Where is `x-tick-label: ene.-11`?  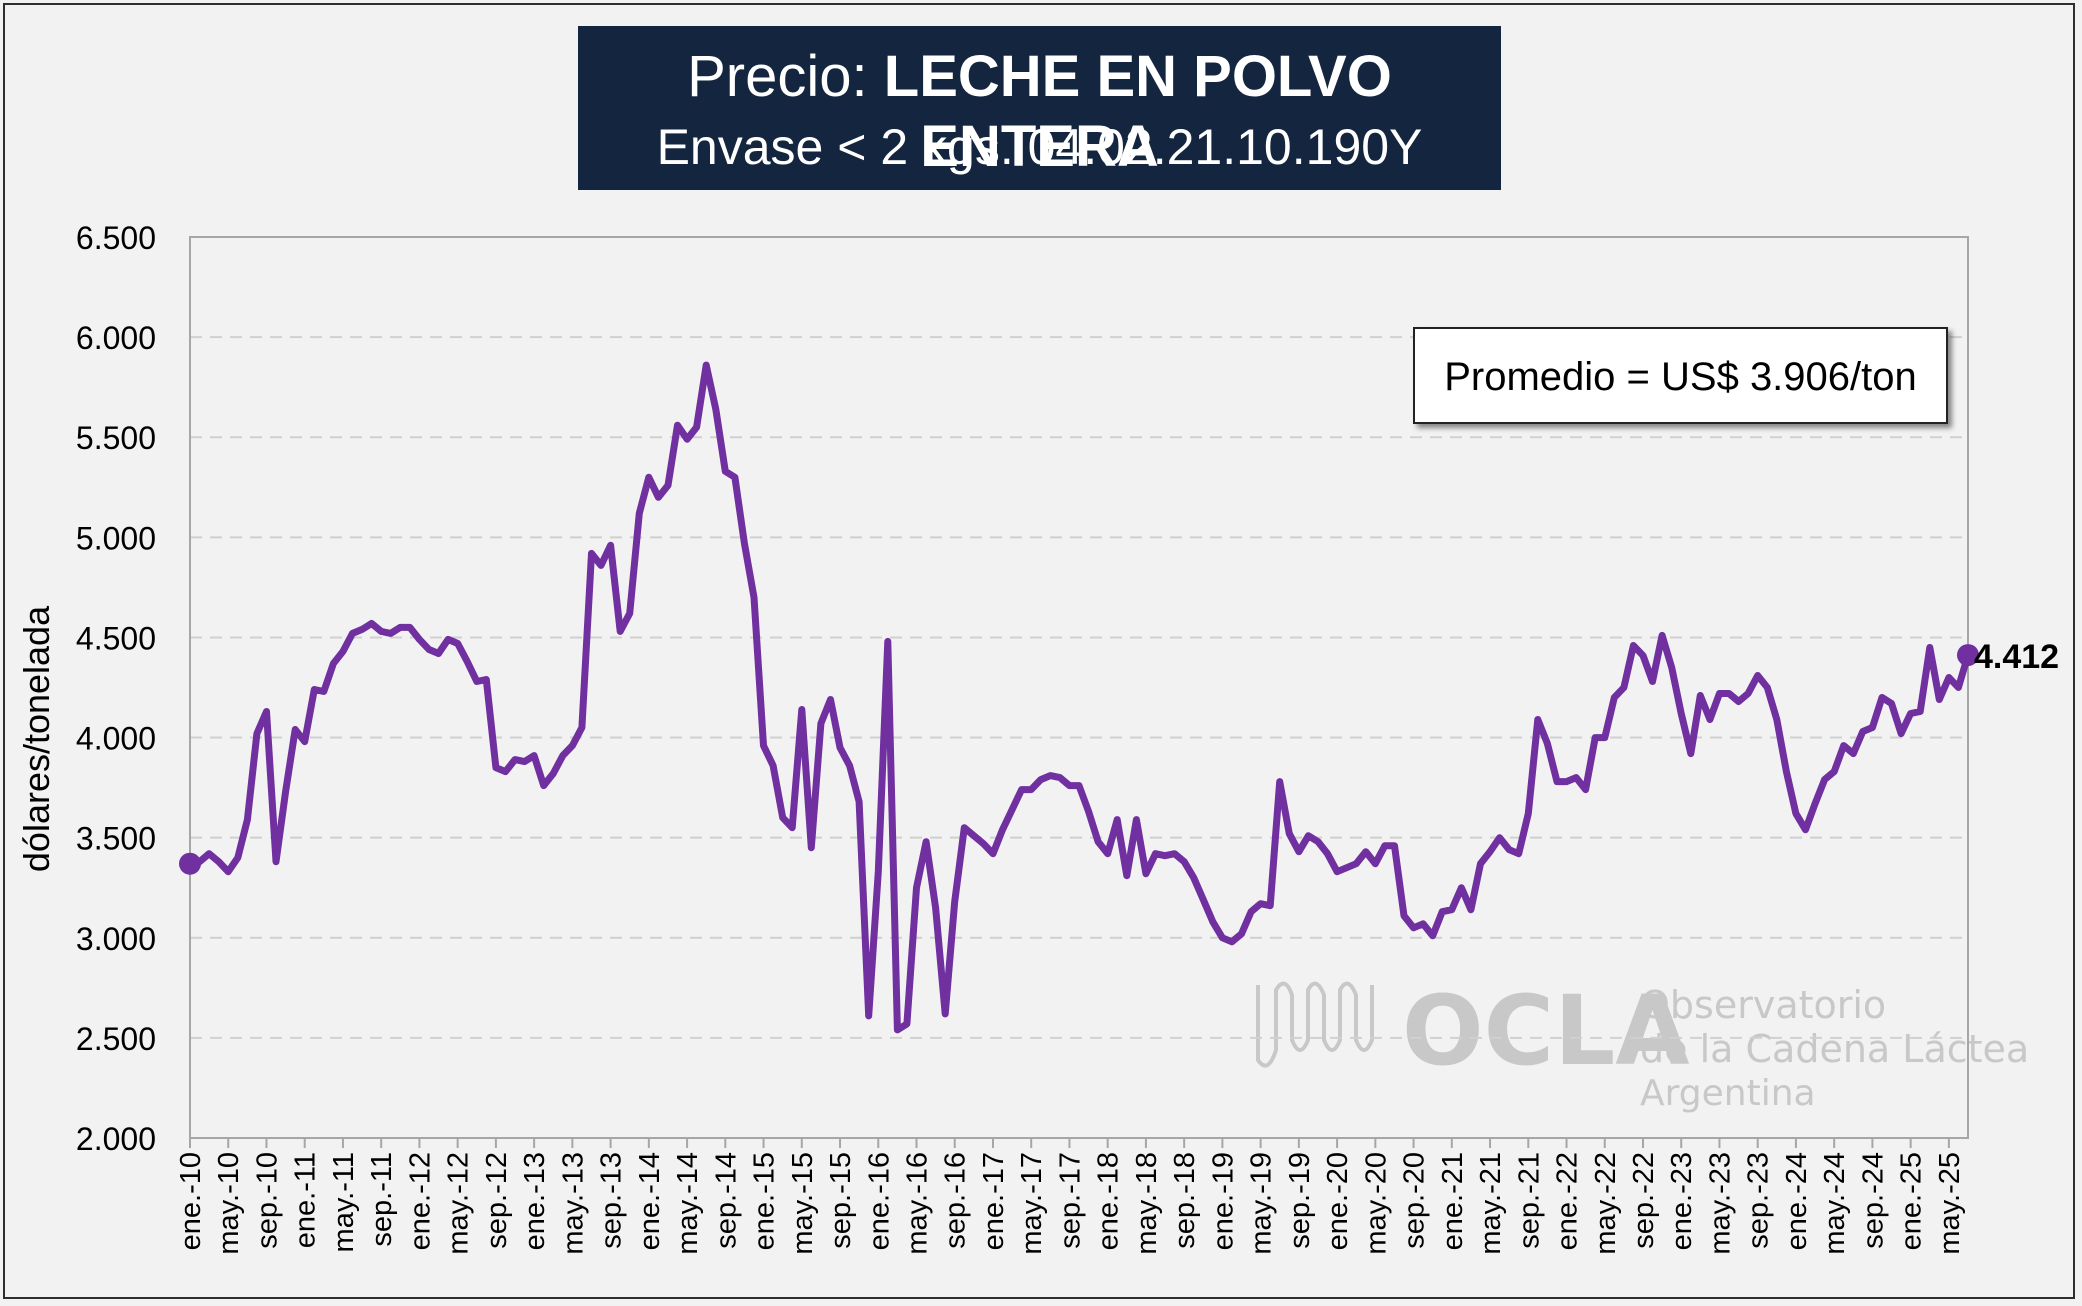 x-tick-label: ene.-11 is located at coordinates (306, 1200).